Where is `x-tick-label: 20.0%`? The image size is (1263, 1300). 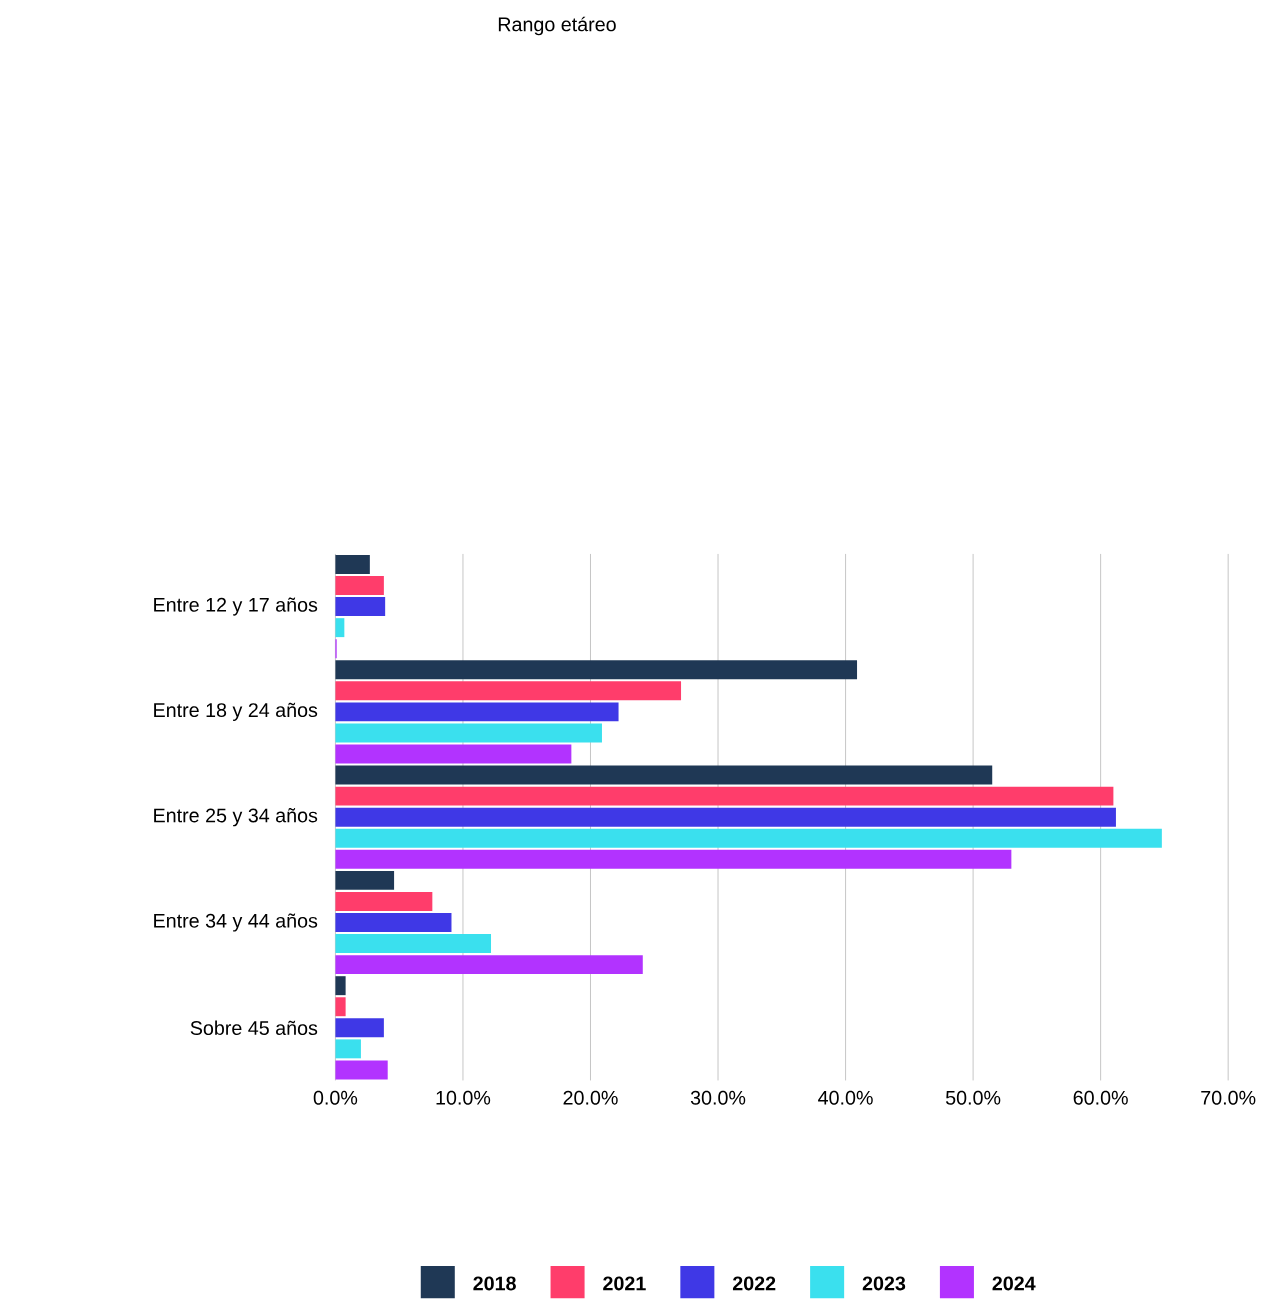
x-tick-label: 20.0% is located at coordinates (590, 1097).